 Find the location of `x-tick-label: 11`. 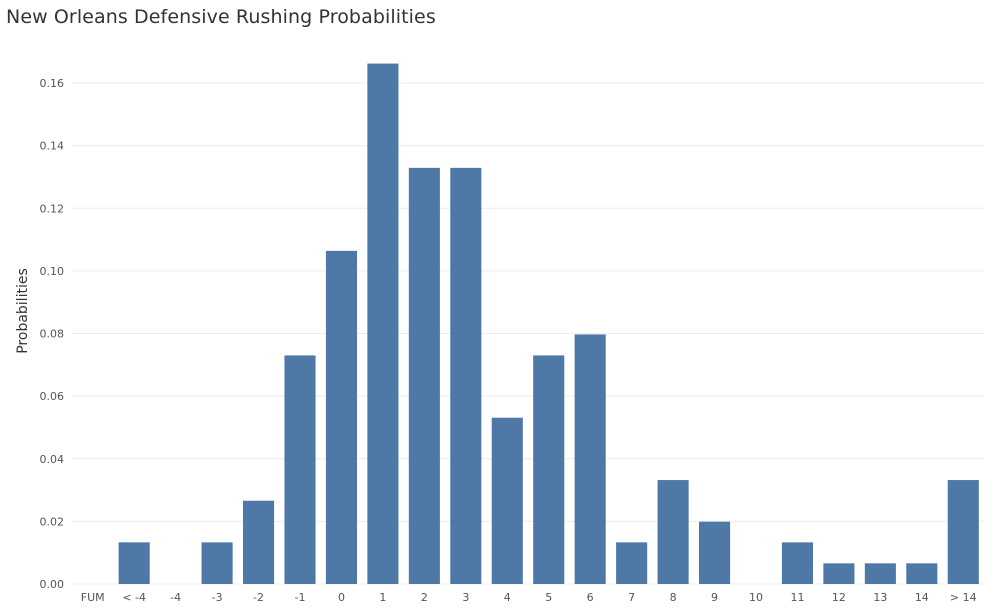

x-tick-label: 11 is located at coordinates (797, 597).